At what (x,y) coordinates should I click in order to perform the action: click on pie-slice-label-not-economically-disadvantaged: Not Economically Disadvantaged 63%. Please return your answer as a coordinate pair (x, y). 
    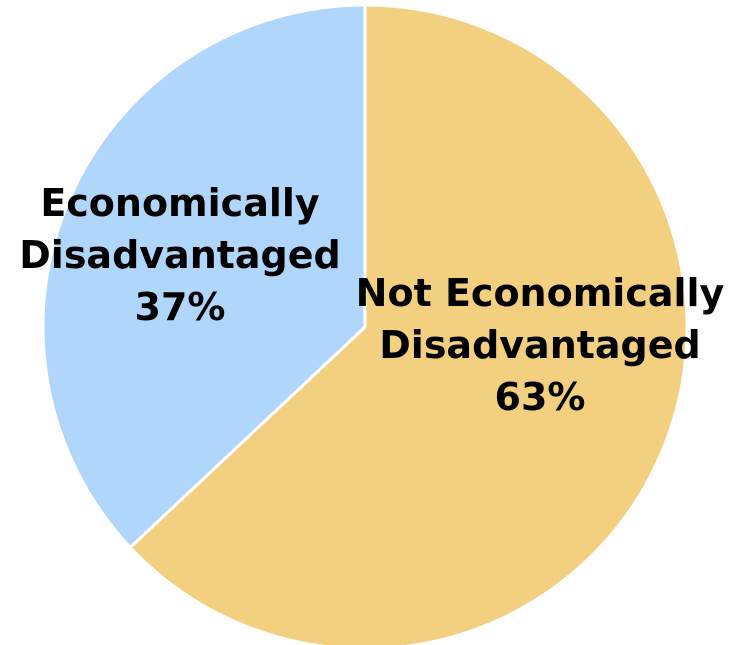
    Looking at the image, I should click on (540, 345).